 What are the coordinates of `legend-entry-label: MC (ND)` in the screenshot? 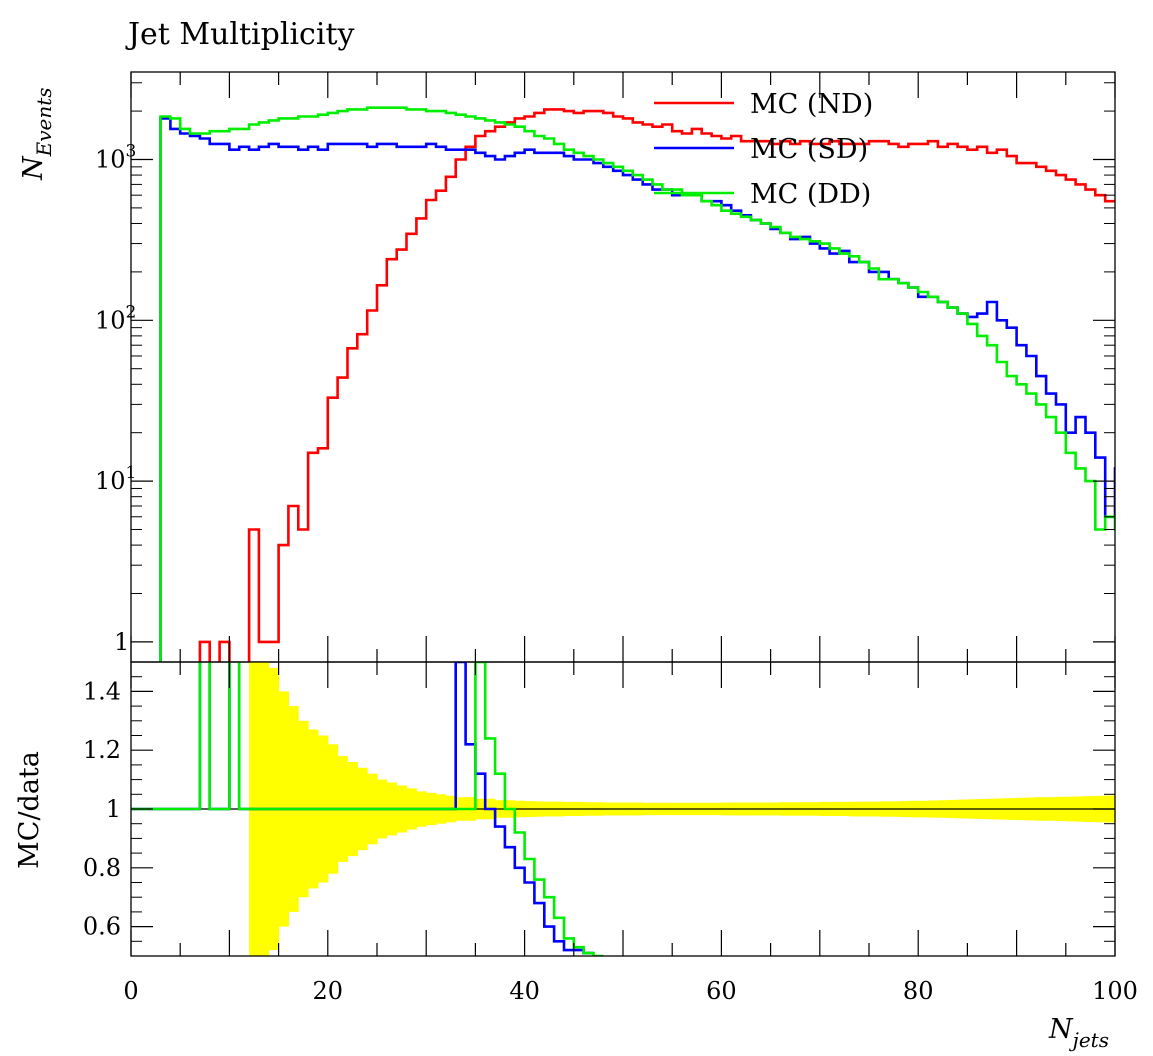 It's located at (811, 104).